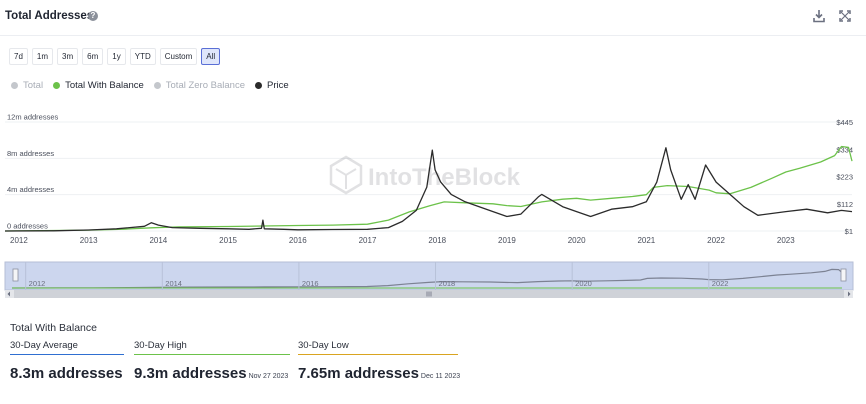 This screenshot has height=404, width=866. I want to click on stat-value-text: 8.3m addresses, so click(66, 373).